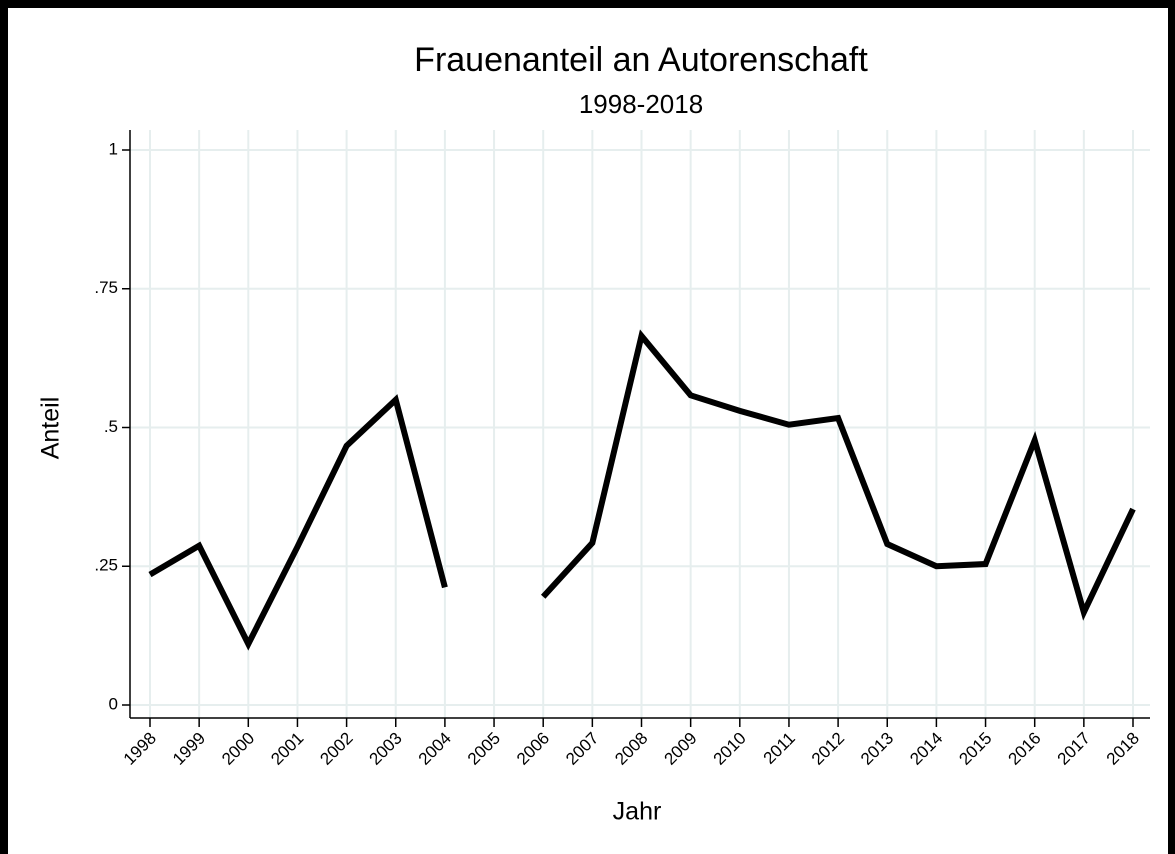 The height and width of the screenshot is (854, 1175). What do you see at coordinates (113, 703) in the screenshot?
I see `y-tick-label: 0` at bounding box center [113, 703].